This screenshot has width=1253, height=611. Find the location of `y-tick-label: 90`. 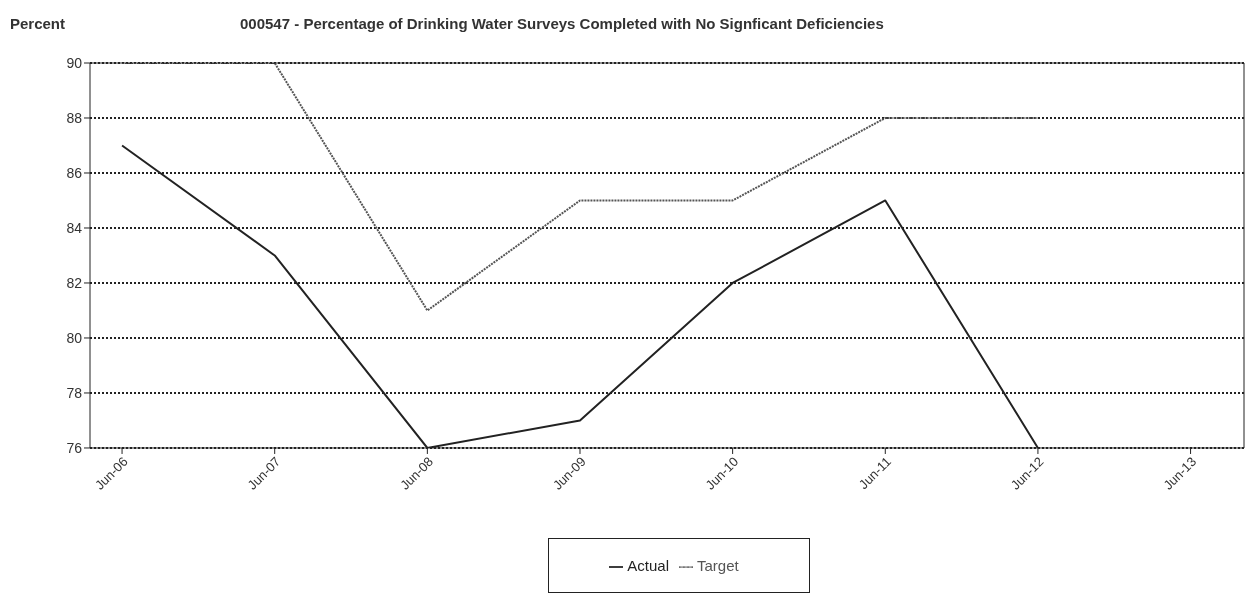

y-tick-label: 90 is located at coordinates (74, 62).